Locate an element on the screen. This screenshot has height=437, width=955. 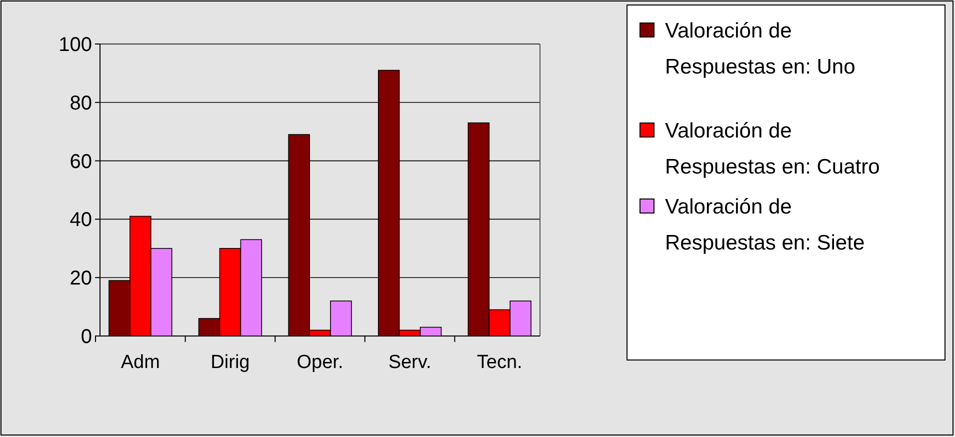
legend-label: Valoración de Respuestas en: Uno is located at coordinates (760, 48).